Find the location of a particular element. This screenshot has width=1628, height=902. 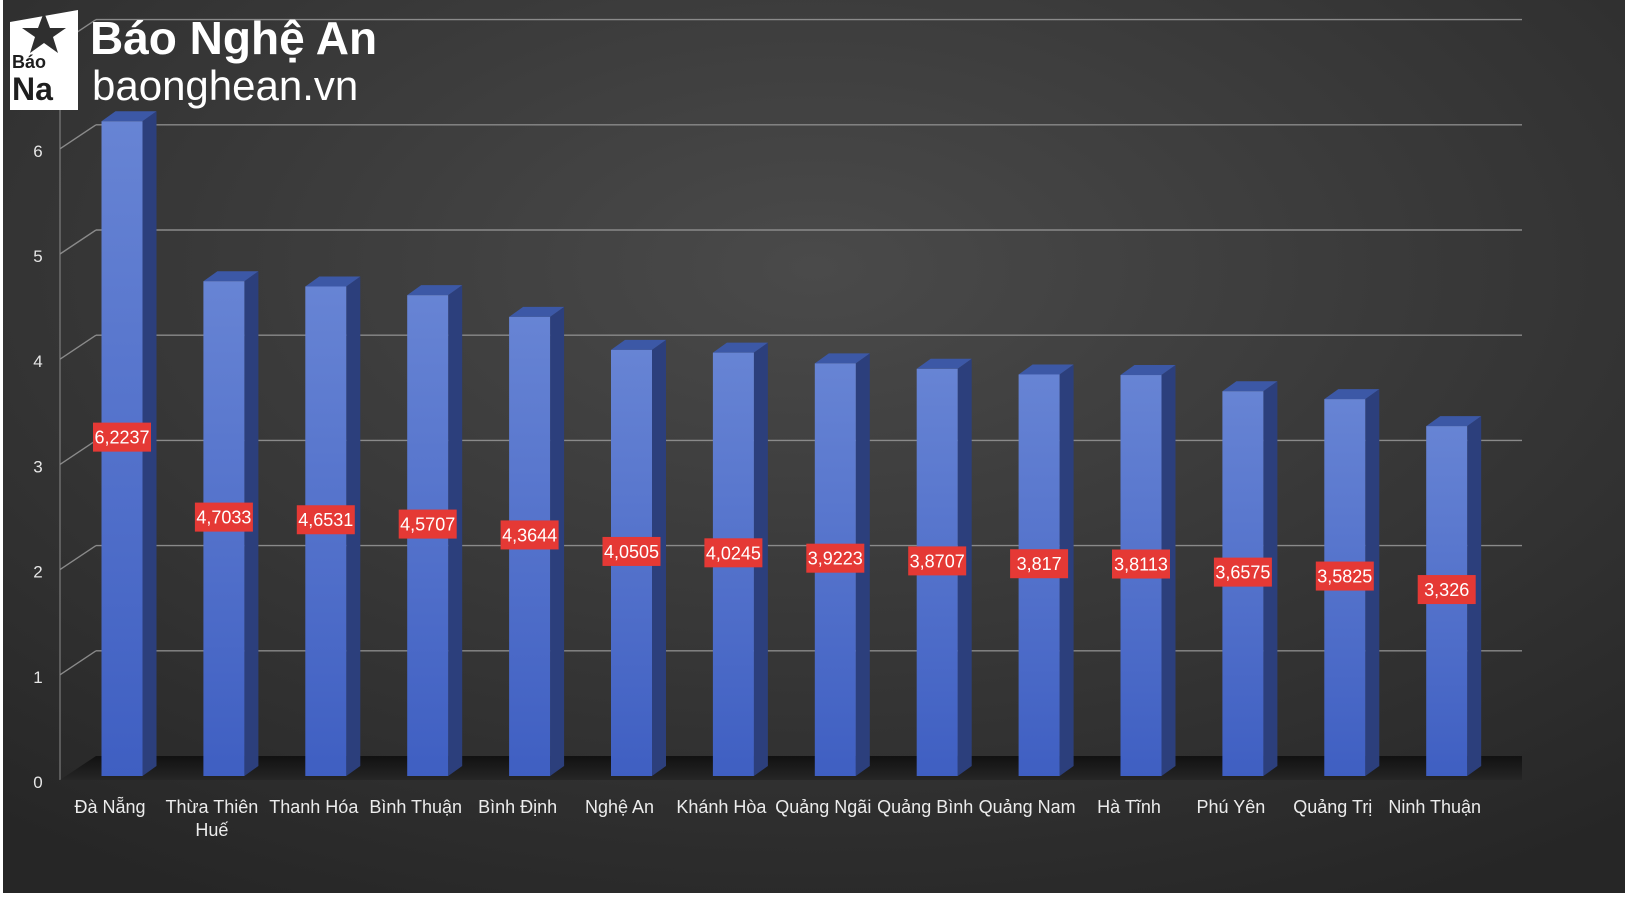

data-label: 4,0505 is located at coordinates (631, 551).